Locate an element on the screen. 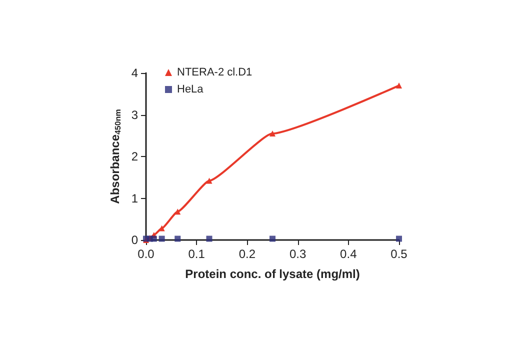 The image size is (520, 350). y-tick-label: 3 is located at coordinates (134, 115).